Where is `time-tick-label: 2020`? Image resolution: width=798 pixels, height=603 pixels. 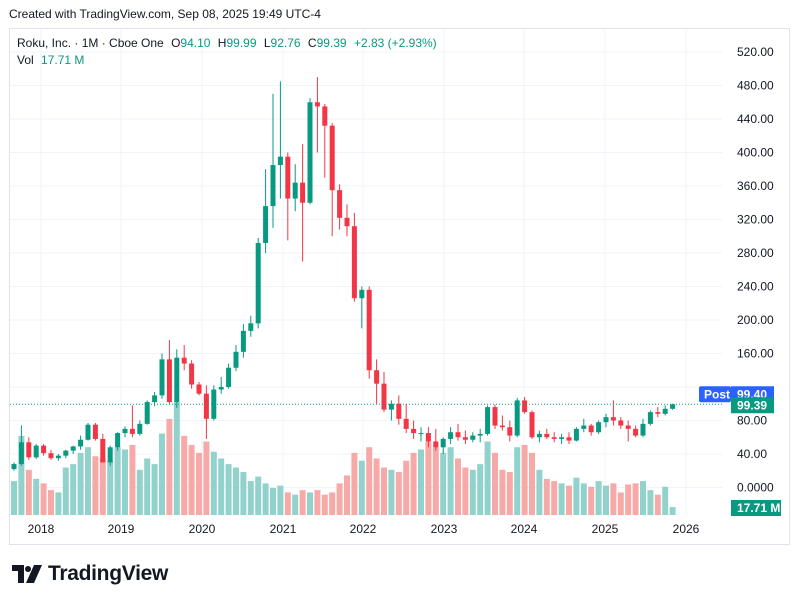 time-tick-label: 2020 is located at coordinates (202, 529).